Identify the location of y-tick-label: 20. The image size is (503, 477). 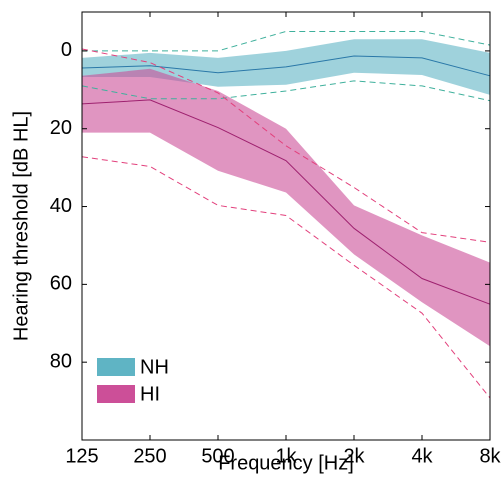
(61, 128).